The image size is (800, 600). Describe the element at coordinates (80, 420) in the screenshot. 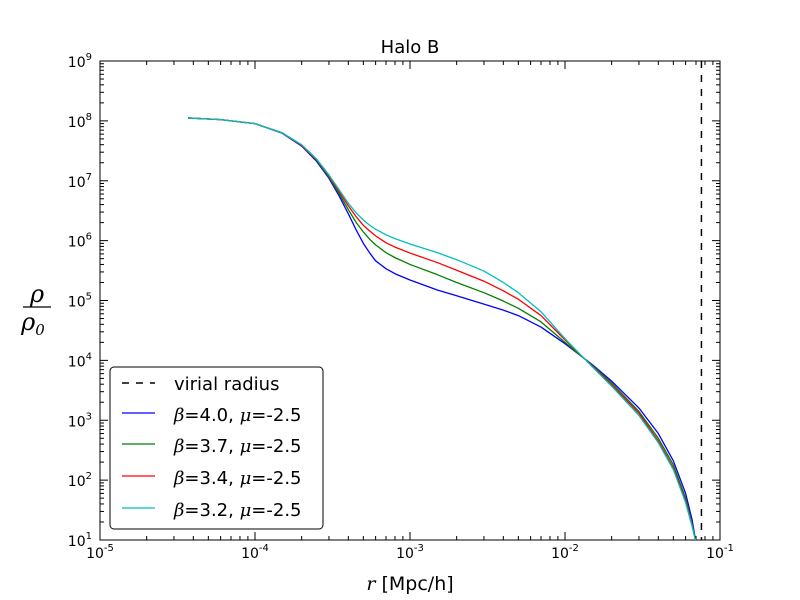

I see `y-tick-label: 10³` at that location.